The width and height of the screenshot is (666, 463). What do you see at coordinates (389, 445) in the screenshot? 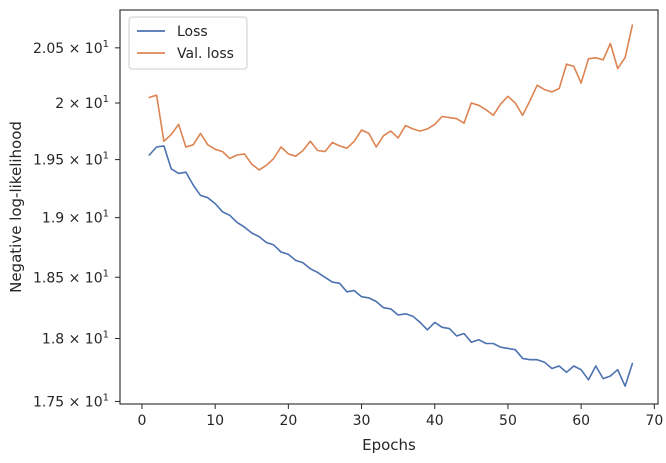
I see `x-axis-title: Epochs` at bounding box center [389, 445].